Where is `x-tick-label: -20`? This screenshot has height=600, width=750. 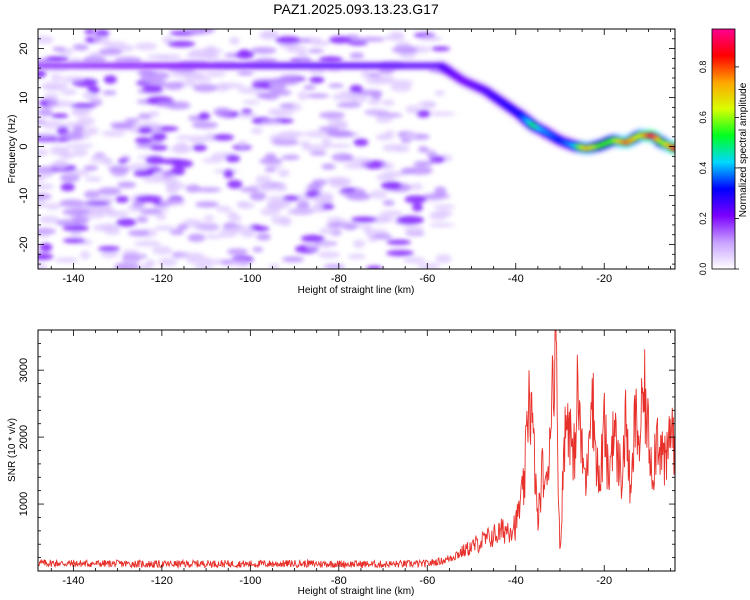 x-tick-label: -20 is located at coordinates (604, 581).